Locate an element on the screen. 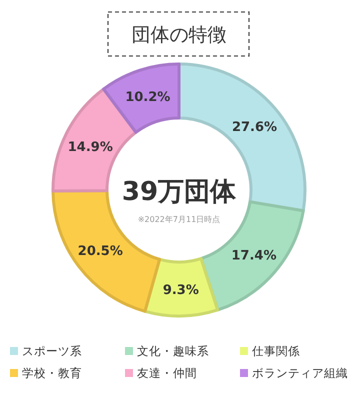 This screenshot has width=358, height=413. data-label: 20.5% is located at coordinates (100, 252).